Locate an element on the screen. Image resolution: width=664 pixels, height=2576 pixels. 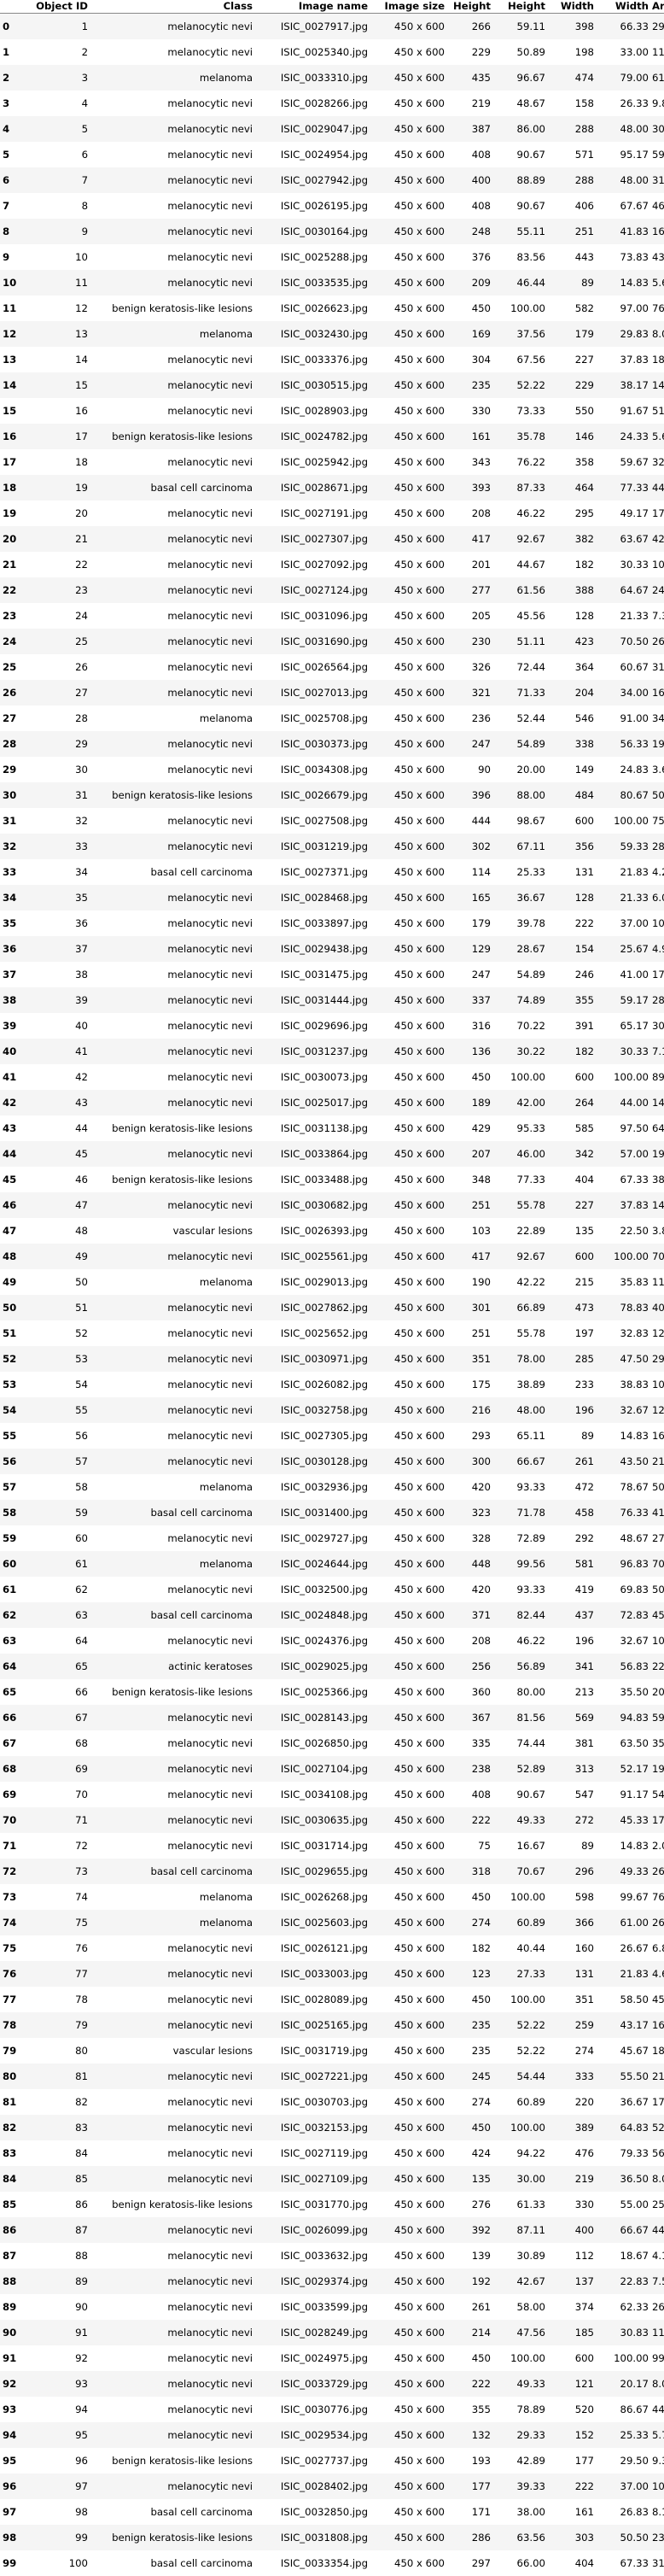
table-cell: 50.37 is located at coordinates (658, 1487).